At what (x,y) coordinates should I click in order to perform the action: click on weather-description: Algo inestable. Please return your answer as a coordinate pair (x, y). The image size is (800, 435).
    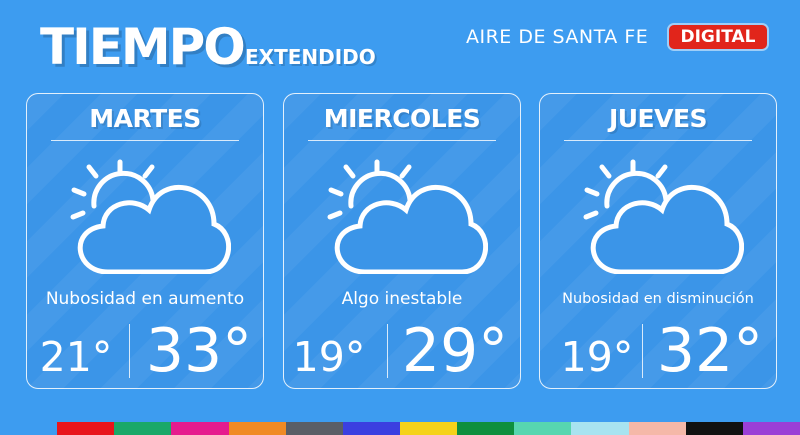
    Looking at the image, I should click on (402, 299).